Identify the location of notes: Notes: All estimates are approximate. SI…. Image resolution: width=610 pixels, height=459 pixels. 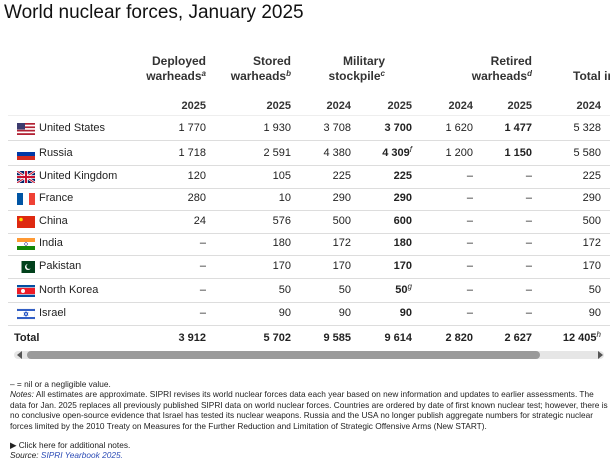
(309, 410).